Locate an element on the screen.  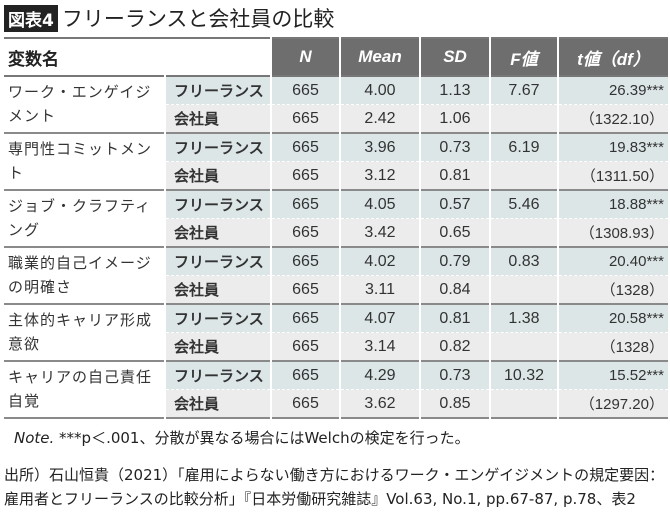
table-row: 主体的キャリア形成意欲 フリーランス 665 4.07 0.81 1.38 20.58*** is located at coordinates (336, 332).